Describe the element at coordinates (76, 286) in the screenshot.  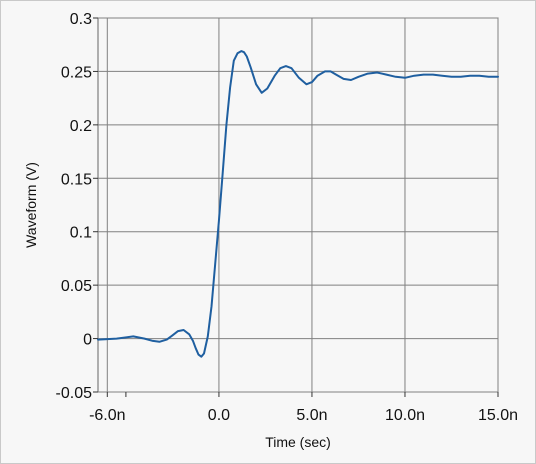
I see `y-tick-label: 0.05` at that location.